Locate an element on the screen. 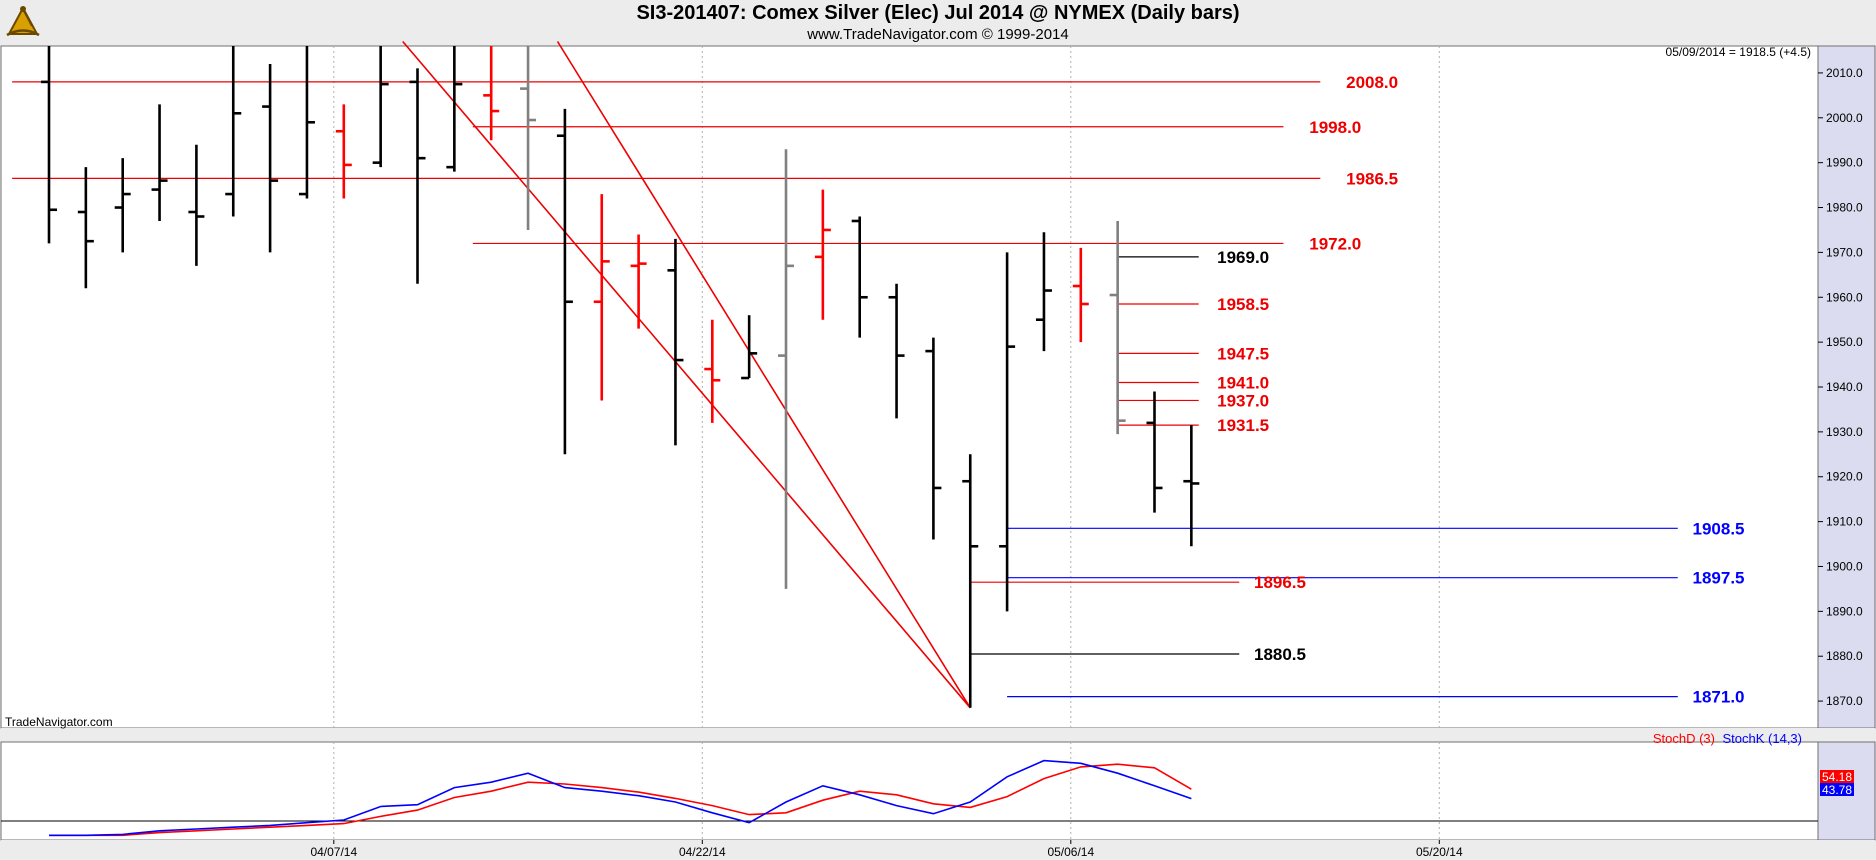  price-level-label: 1998.0 is located at coordinates (1335, 127).